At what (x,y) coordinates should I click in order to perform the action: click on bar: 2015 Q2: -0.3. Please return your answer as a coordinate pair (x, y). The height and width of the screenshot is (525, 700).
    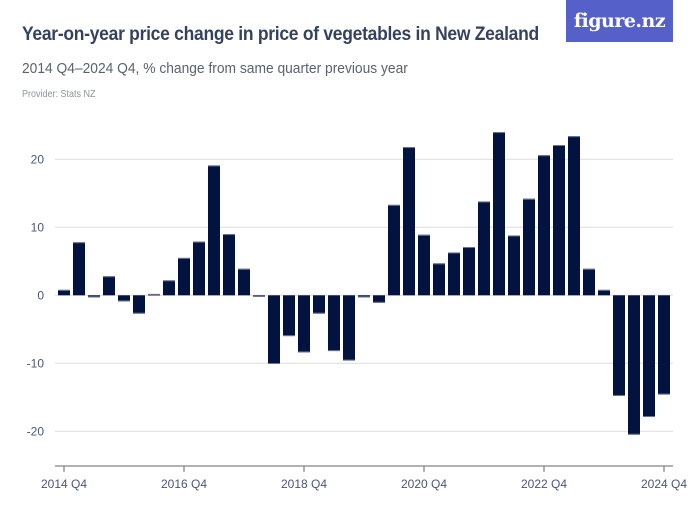
    Looking at the image, I should click on (94, 296).